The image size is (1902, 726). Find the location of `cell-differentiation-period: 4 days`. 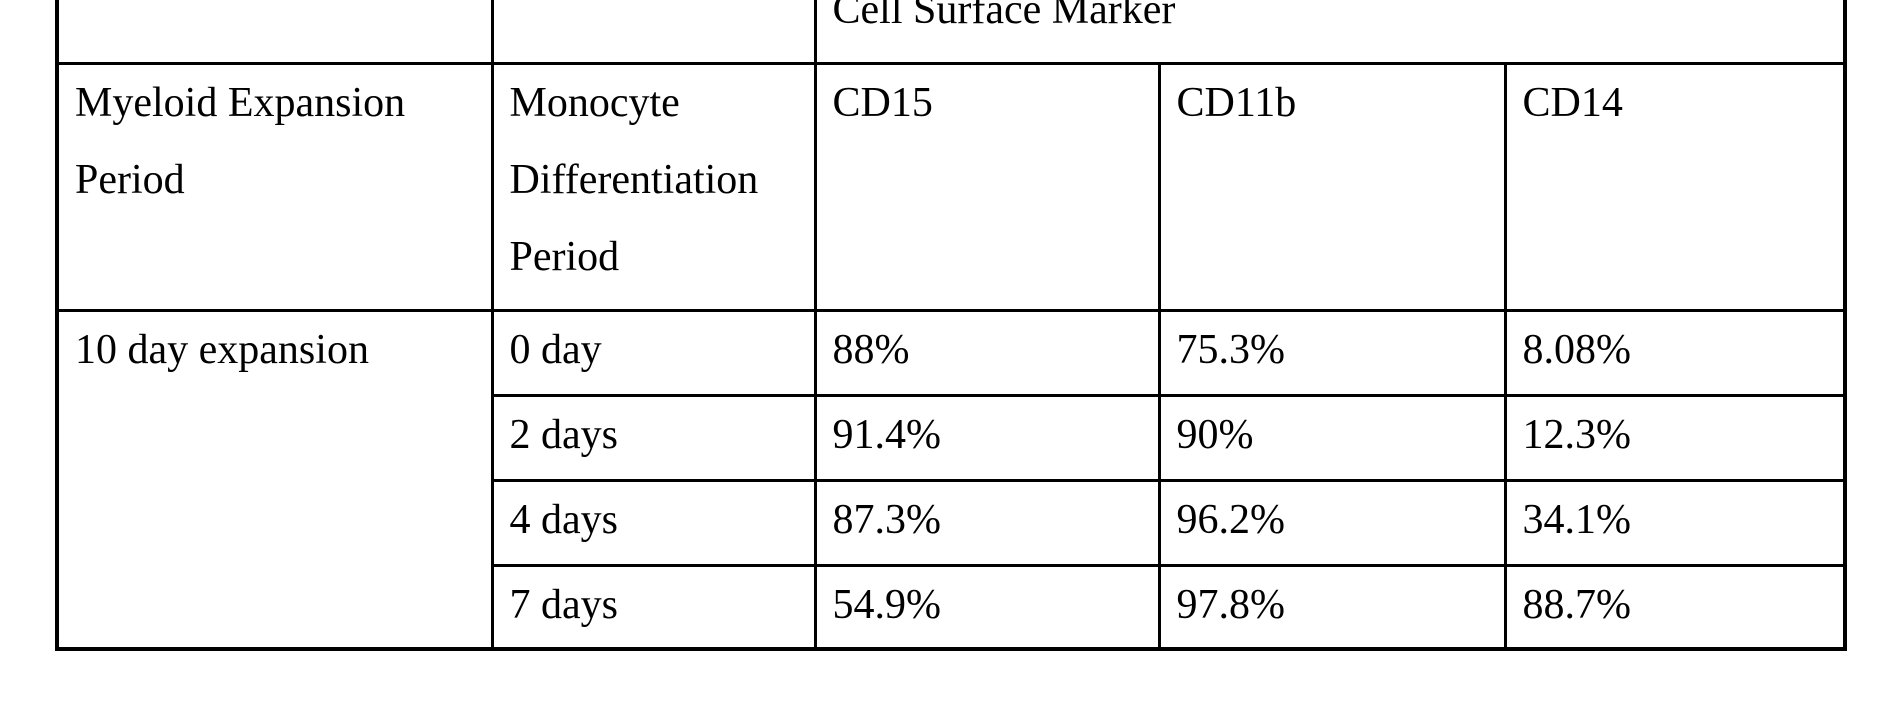

cell-differentiation-period: 4 days is located at coordinates (653, 522).